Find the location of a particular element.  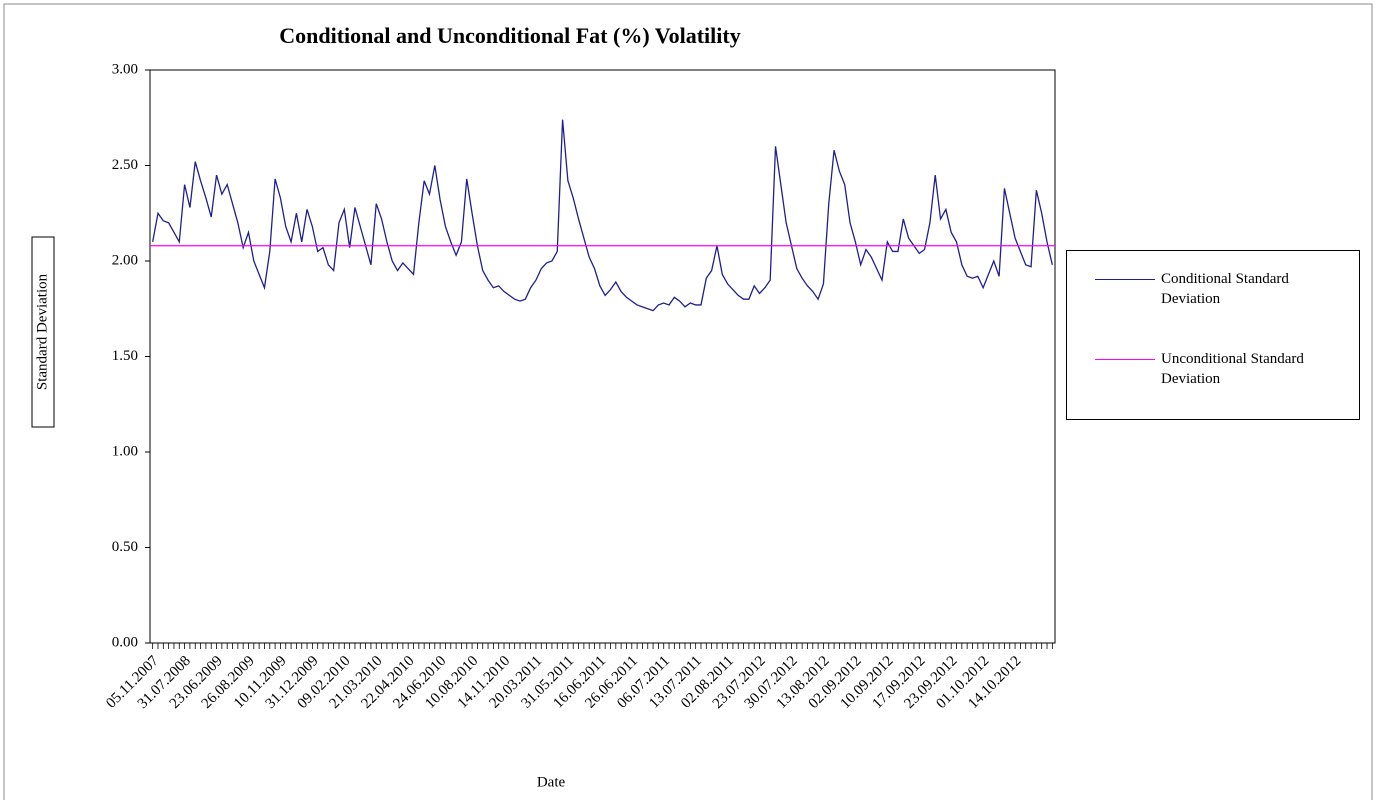

legend-label: Conditional Standard Deviation is located at coordinates (1225, 289).